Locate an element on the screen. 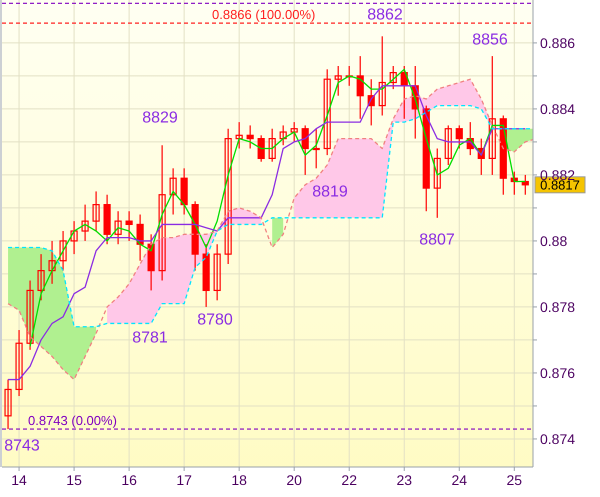  annotation: 8819 is located at coordinates (330, 192).